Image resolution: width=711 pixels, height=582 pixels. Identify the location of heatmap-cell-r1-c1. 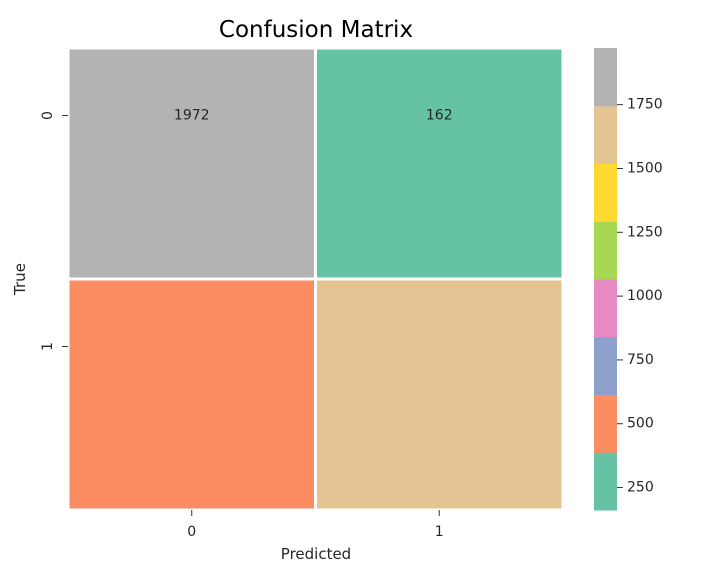
(439, 394).